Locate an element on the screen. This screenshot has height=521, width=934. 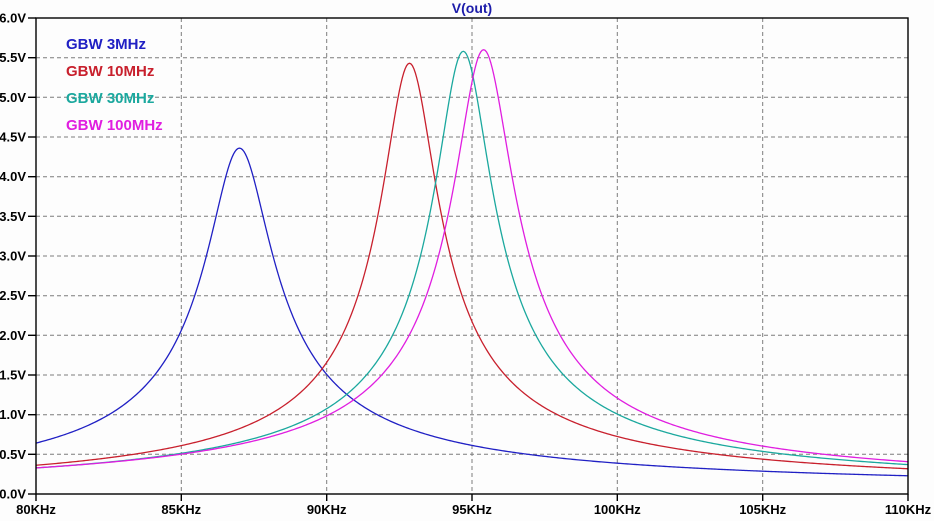
x-tick-label: 100KHz is located at coordinates (617, 509).